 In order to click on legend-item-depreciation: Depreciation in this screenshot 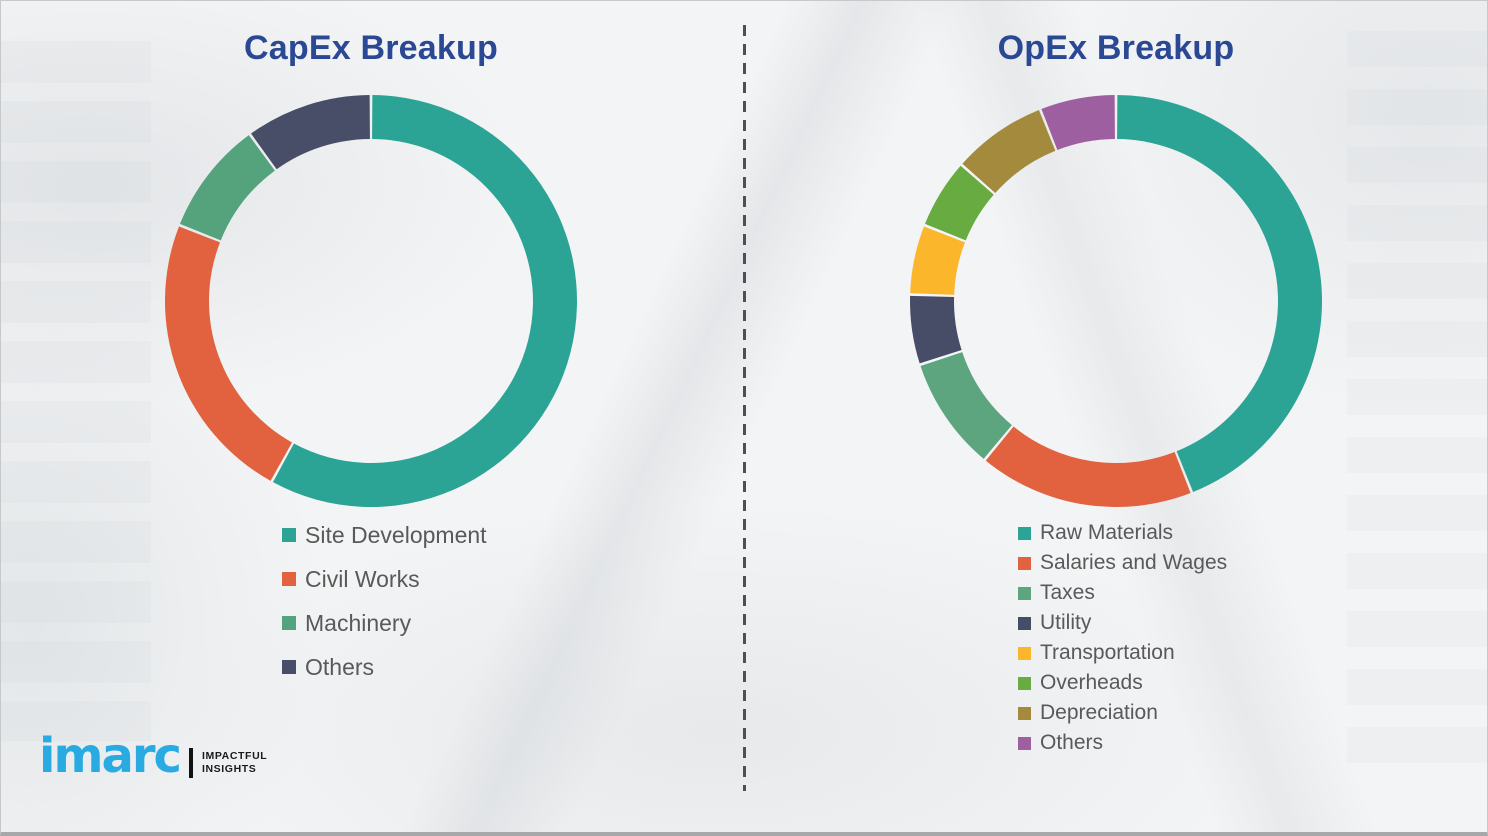, I will do `click(1122, 713)`.